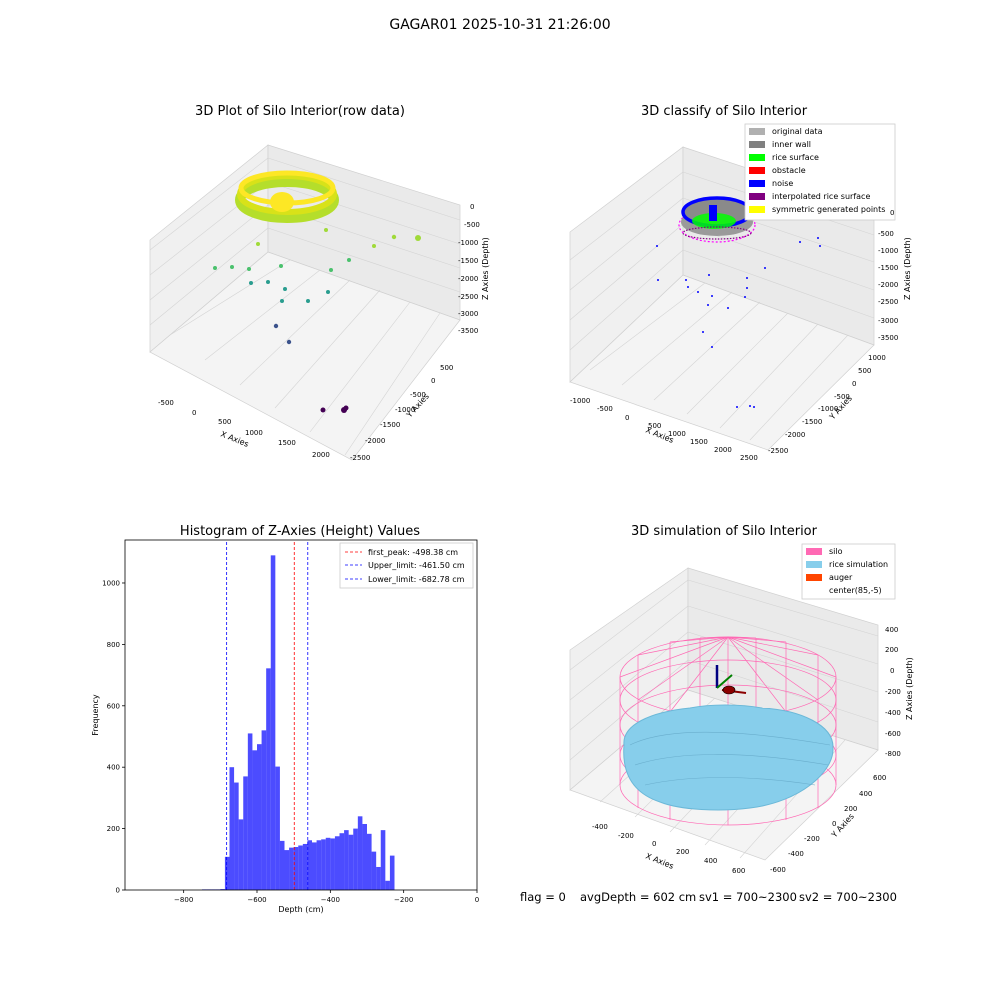 The height and width of the screenshot is (1000, 1000). Describe the element at coordinates (757, 209) in the screenshot. I see `legend-swatch-symmetric` at that location.